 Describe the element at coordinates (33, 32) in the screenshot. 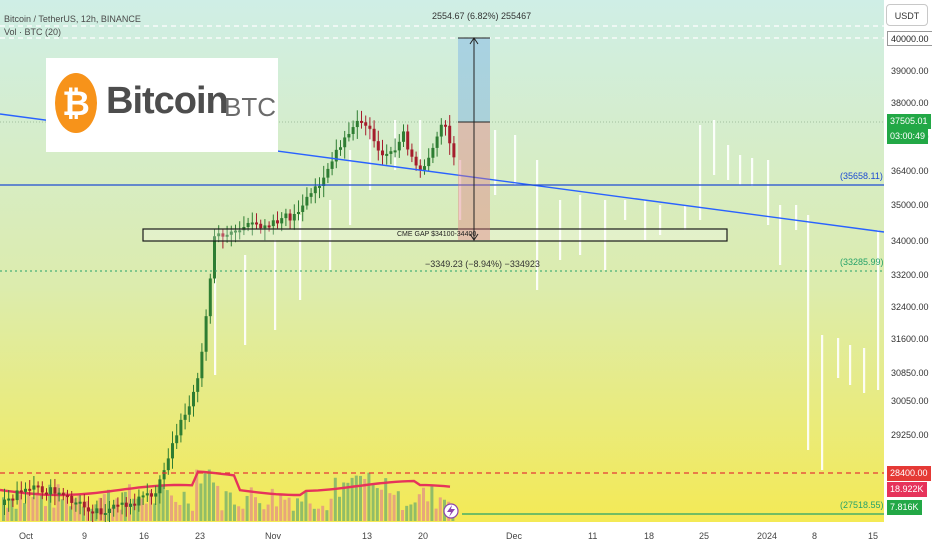

I see `volume-indicator-label: Vol · BTC (20)` at that location.